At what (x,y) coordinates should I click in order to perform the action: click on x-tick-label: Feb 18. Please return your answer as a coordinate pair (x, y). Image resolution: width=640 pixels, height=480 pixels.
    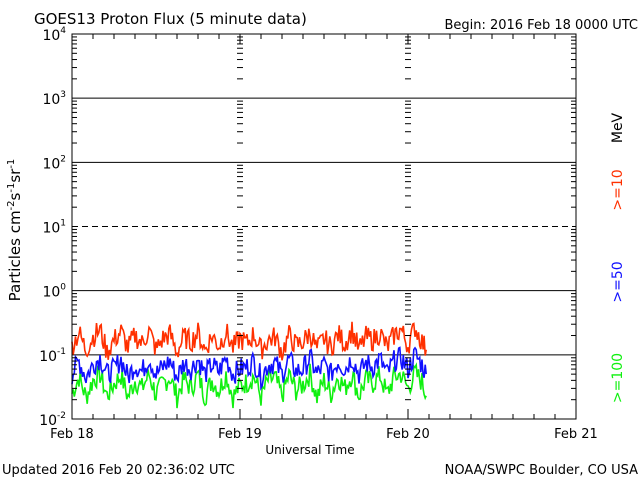
    Looking at the image, I should click on (72, 434).